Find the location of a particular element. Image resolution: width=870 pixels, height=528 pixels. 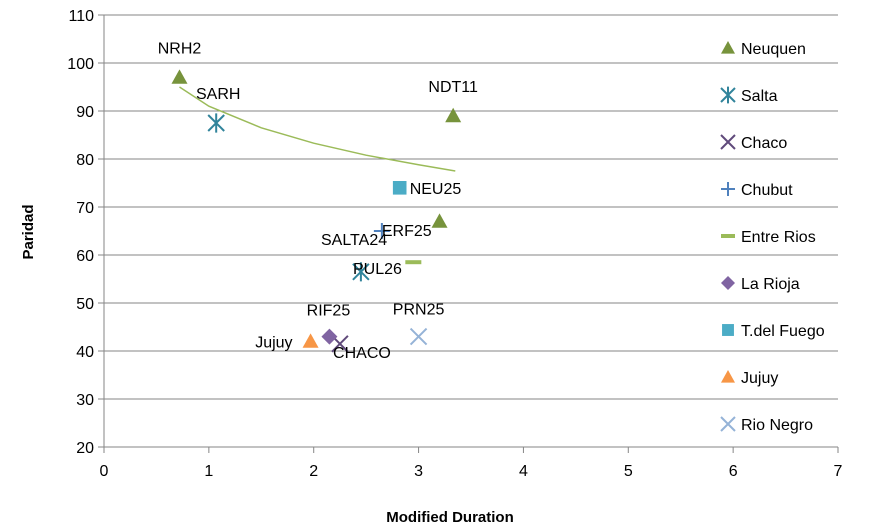

legend-label: Chubut is located at coordinates (767, 190).